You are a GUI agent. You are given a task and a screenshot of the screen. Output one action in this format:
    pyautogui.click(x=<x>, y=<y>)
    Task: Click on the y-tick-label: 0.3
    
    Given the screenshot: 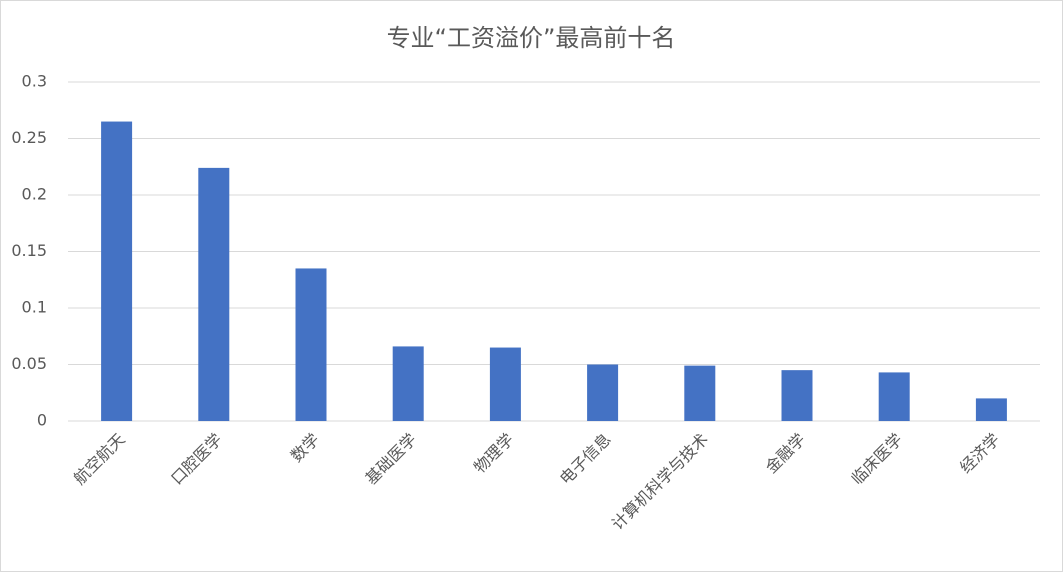 What is the action you would take?
    pyautogui.click(x=34, y=81)
    